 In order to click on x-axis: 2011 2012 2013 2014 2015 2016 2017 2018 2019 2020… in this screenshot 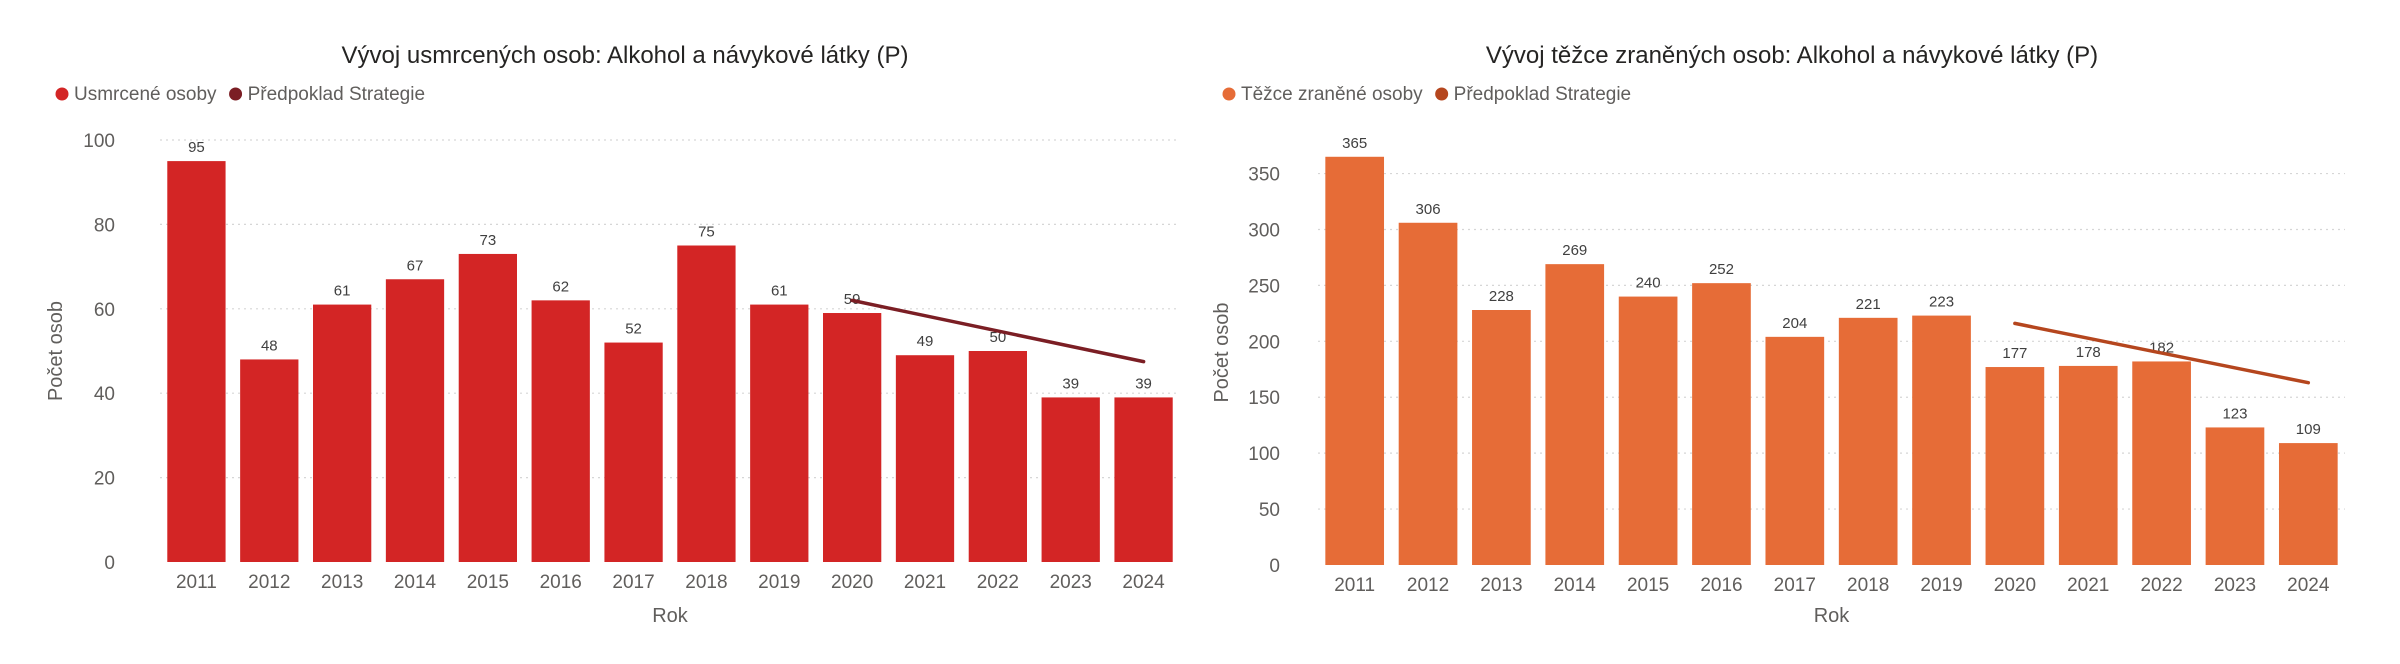, I will do `click(670, 582)`.